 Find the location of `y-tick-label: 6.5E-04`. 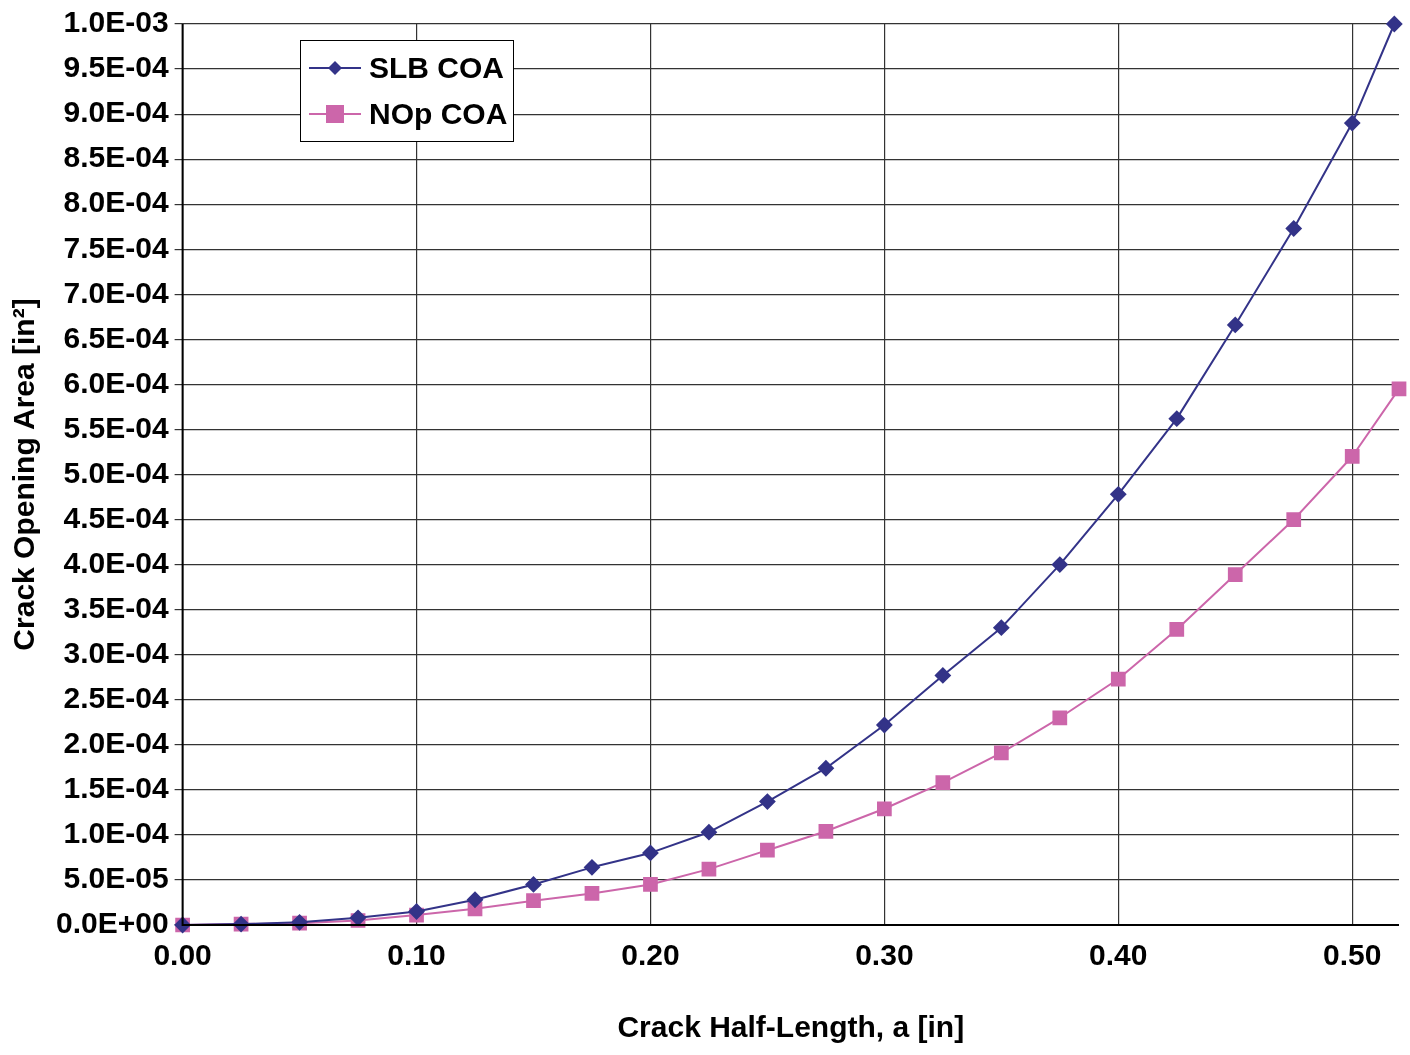

y-tick-label: 6.5E-04 is located at coordinates (116, 337).